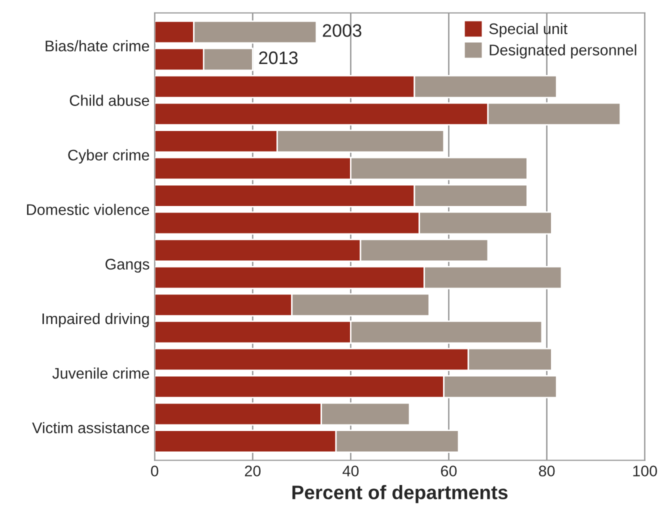 Image resolution: width=658 pixels, height=519 pixels. Describe the element at coordinates (128, 265) in the screenshot. I see `y-tick-label: Gangs` at that location.